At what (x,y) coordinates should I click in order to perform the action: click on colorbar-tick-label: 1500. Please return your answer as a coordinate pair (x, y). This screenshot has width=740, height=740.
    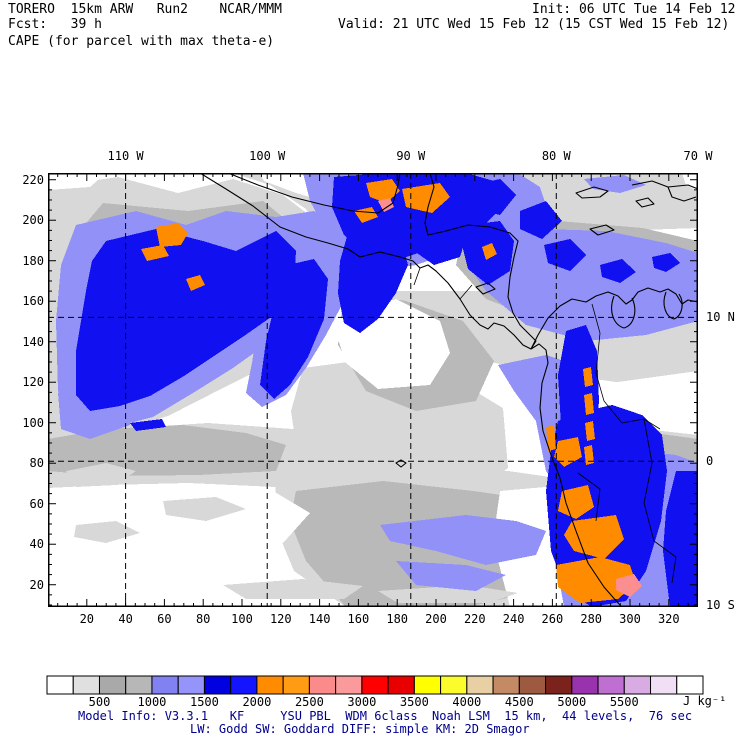
    Looking at the image, I should click on (204, 702).